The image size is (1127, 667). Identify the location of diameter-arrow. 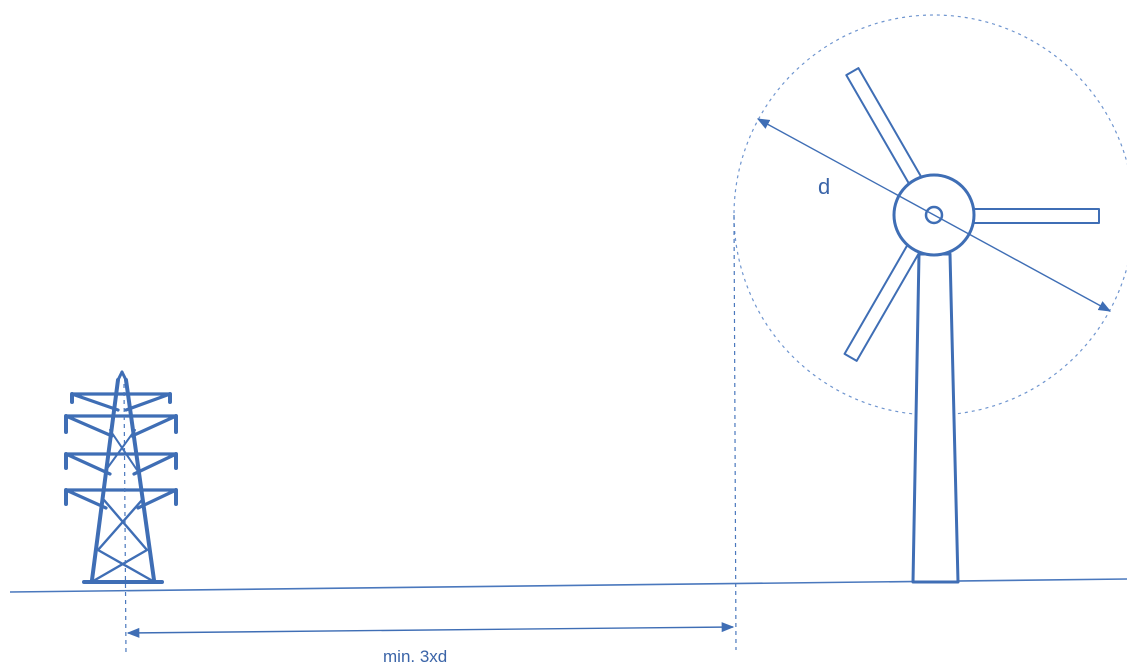
(934, 215).